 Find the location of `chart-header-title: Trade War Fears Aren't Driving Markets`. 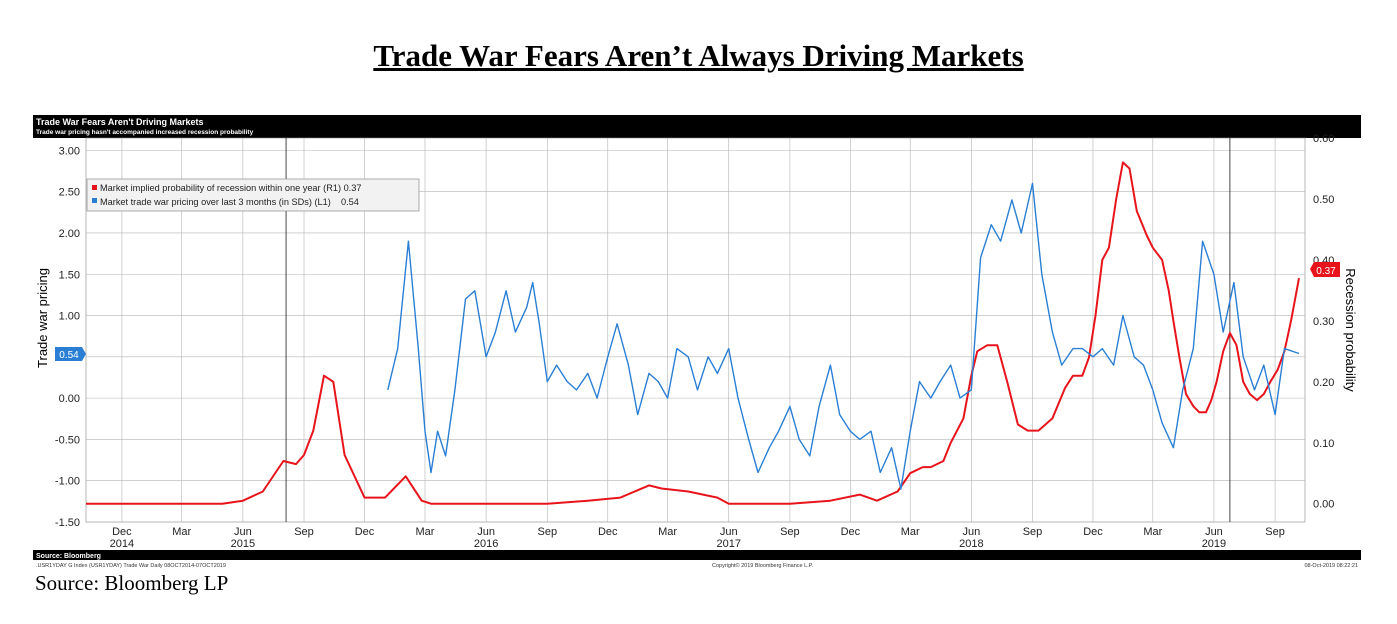

chart-header-title: Trade War Fears Aren't Driving Markets is located at coordinates (120, 122).